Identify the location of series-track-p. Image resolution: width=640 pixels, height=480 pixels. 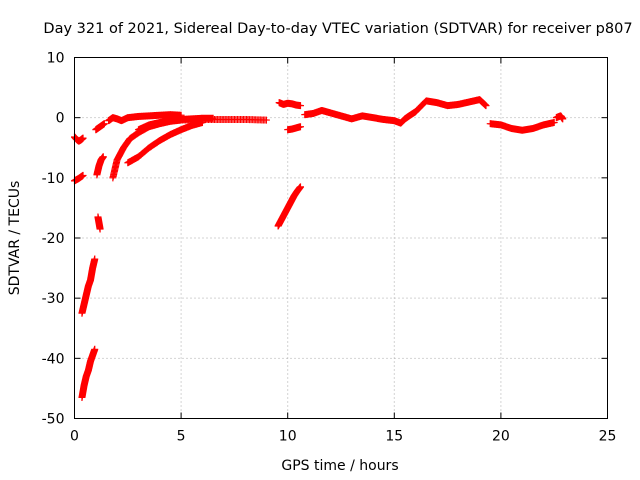
(522, 126).